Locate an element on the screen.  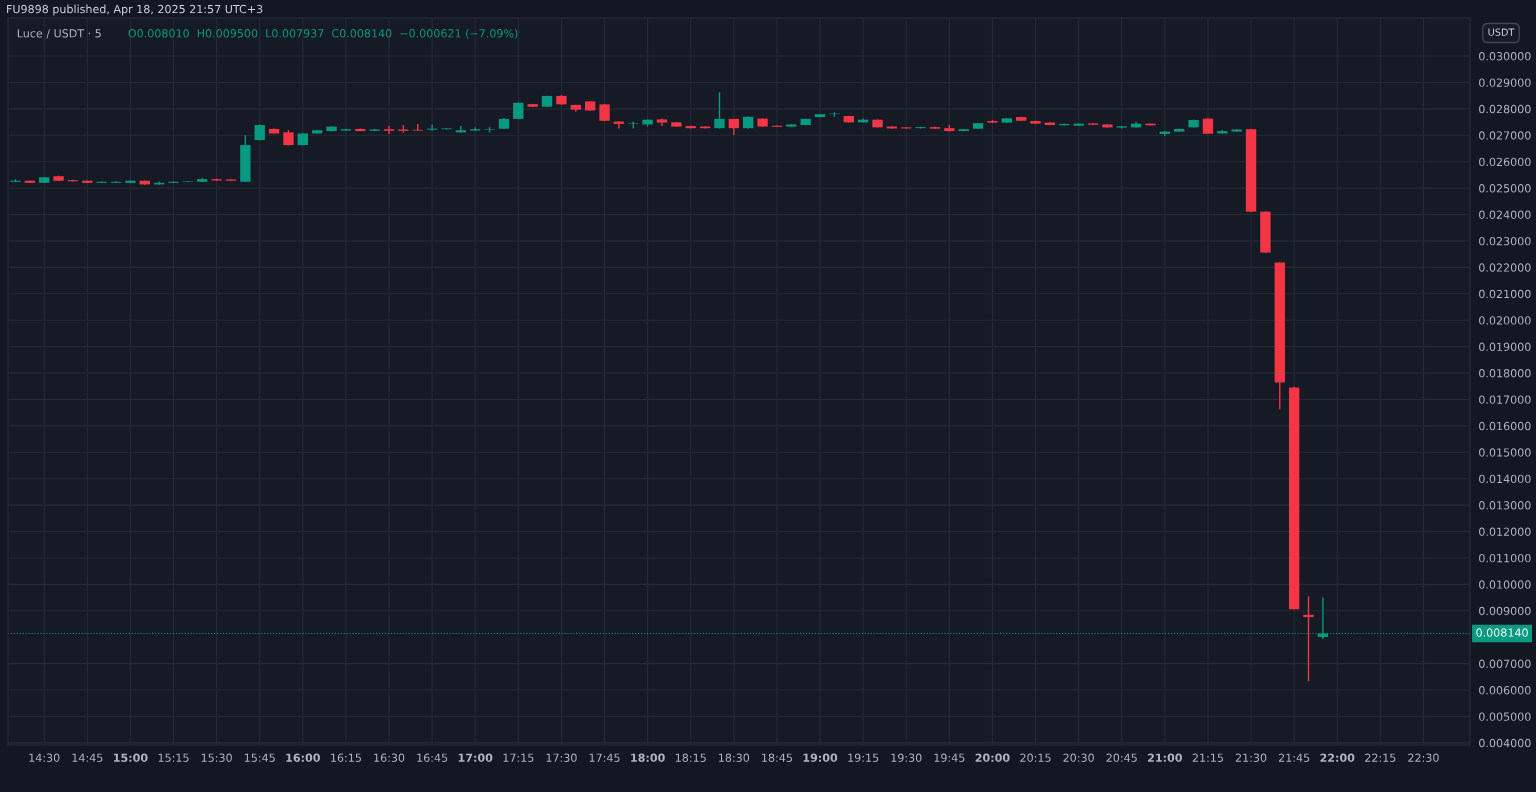
y-tick-label: 0.013000 is located at coordinates (1505, 505).